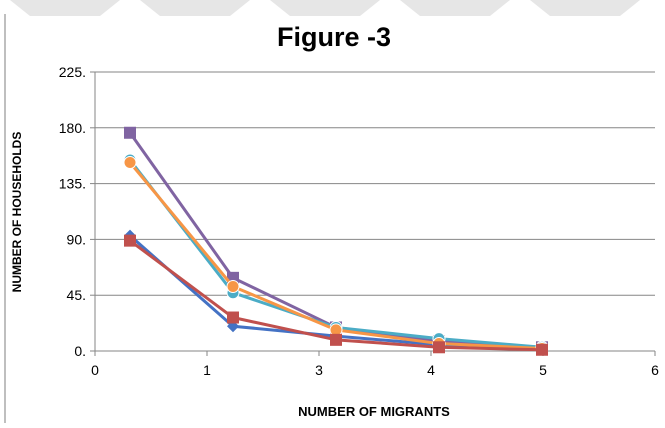 The image size is (665, 428). I want to click on y-axis-label: NUMBER OF HOUSEHOLDS, so click(17, 212).